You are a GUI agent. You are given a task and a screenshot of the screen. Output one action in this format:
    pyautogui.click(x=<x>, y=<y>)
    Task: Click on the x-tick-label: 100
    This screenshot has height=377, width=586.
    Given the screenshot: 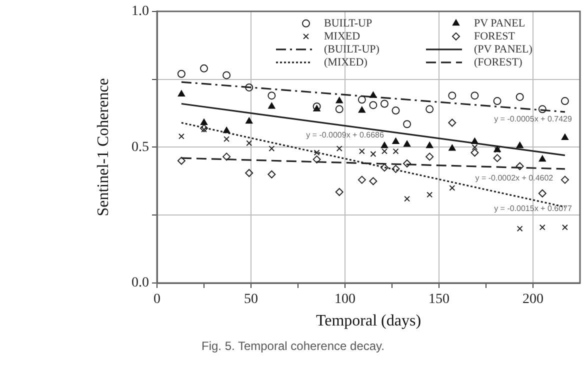 What is the action you would take?
    pyautogui.click(x=345, y=300)
    